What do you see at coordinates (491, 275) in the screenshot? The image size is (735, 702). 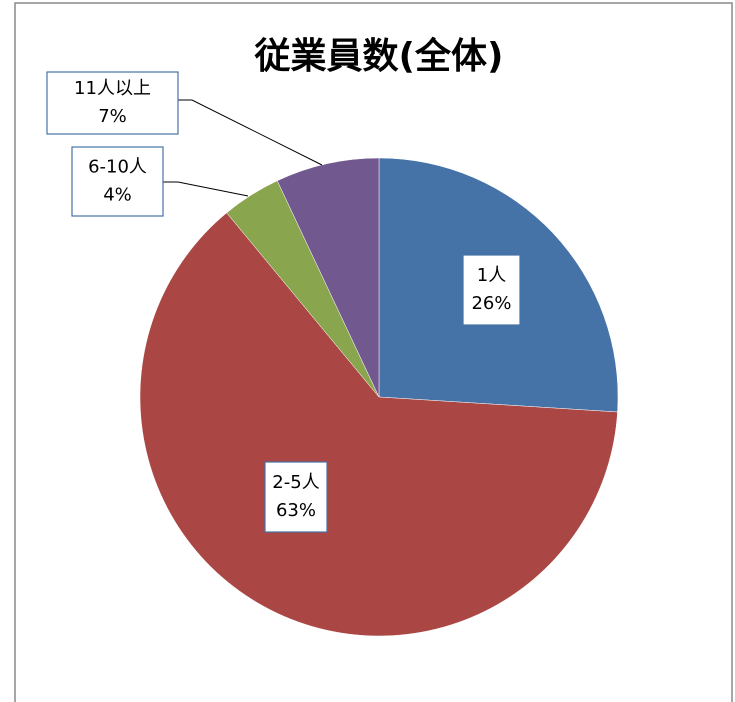 I see `slice-category: 1人` at bounding box center [491, 275].